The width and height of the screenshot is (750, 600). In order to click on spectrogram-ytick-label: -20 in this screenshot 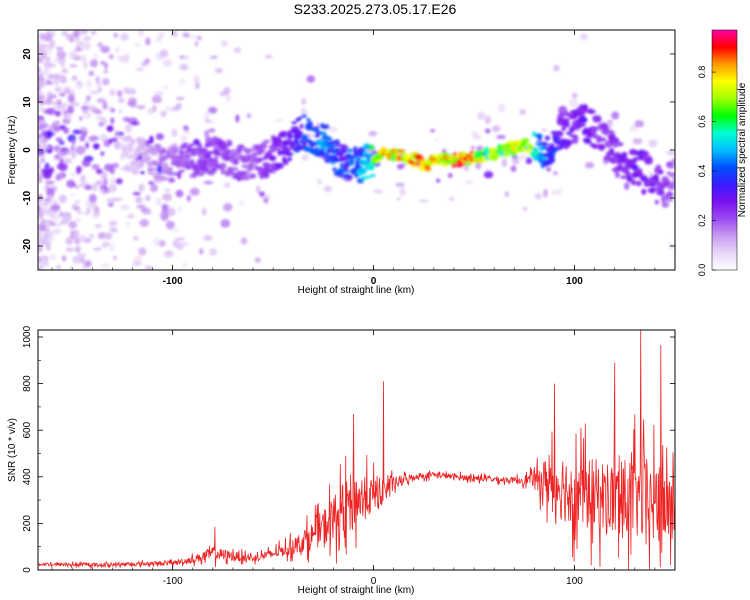, I will do `click(27, 245)`.